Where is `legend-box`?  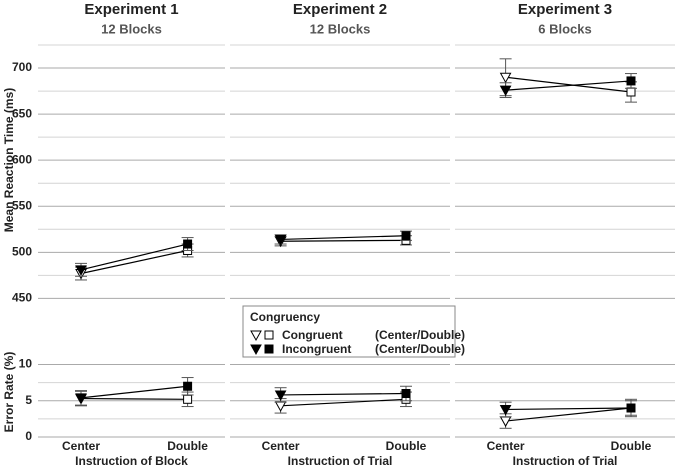
legend-box is located at coordinates (349, 331).